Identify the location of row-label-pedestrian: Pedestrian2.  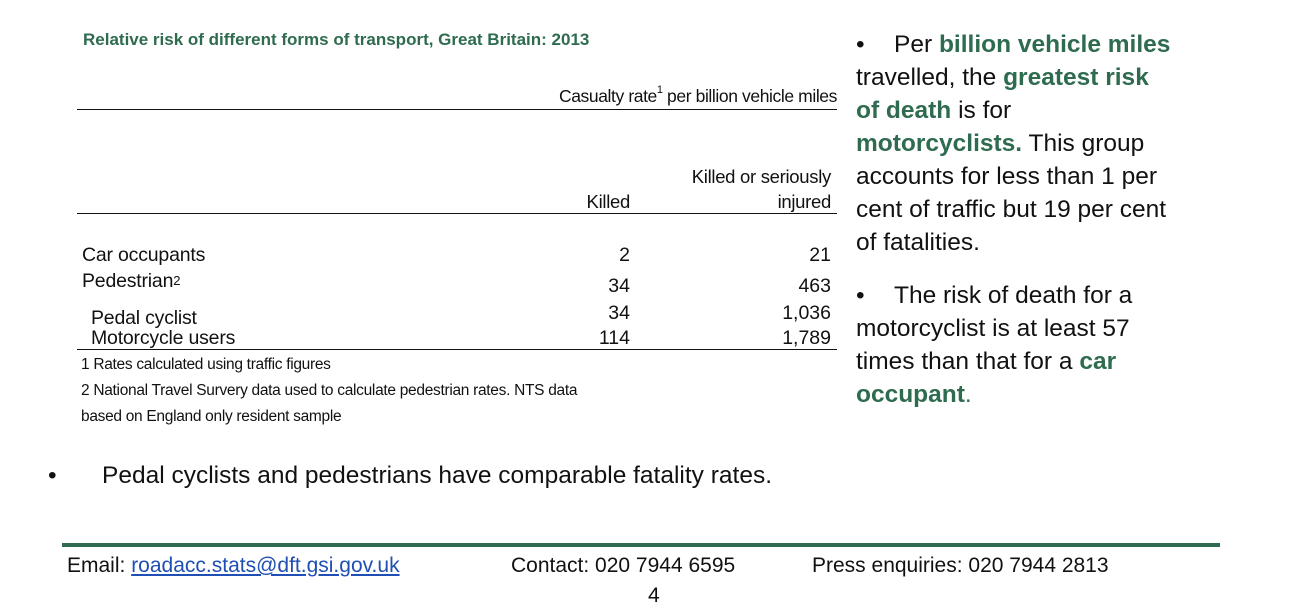
(131, 281).